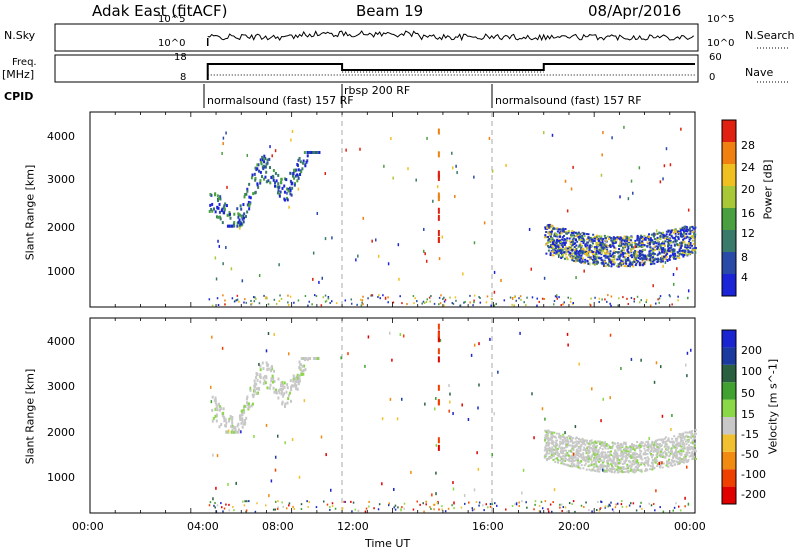  I want to click on velocity-ytick-1000: 1000, so click(61, 477).